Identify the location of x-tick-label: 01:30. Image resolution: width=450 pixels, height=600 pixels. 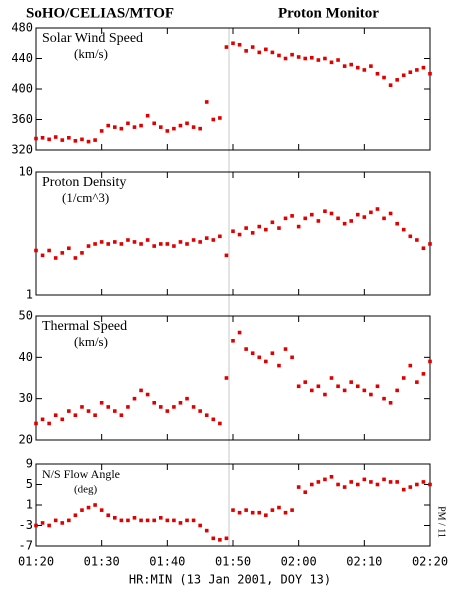
(102, 562).